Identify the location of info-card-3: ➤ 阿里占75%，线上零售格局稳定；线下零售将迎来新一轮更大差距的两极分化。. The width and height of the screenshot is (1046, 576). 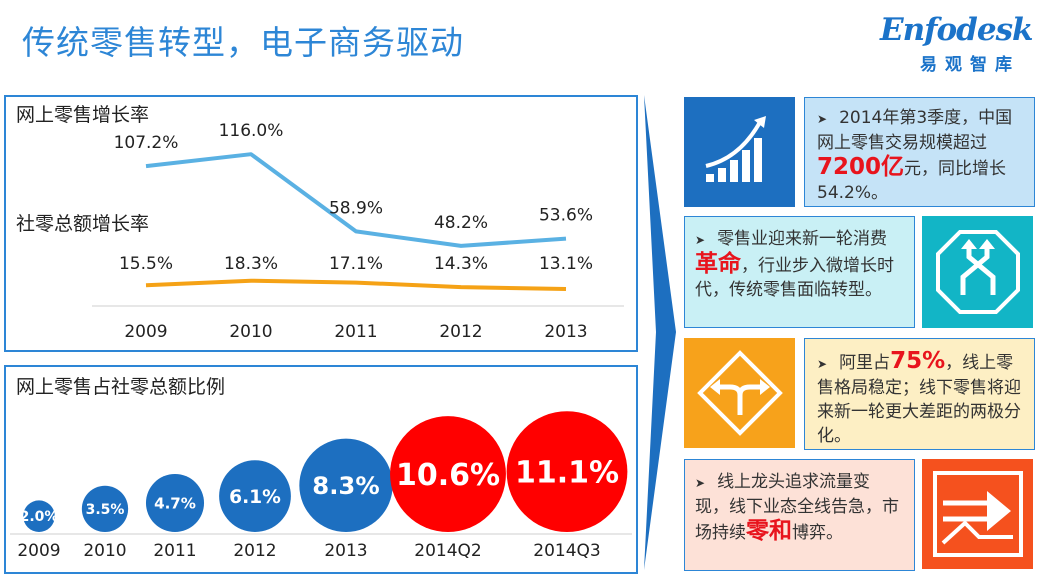
(919, 394).